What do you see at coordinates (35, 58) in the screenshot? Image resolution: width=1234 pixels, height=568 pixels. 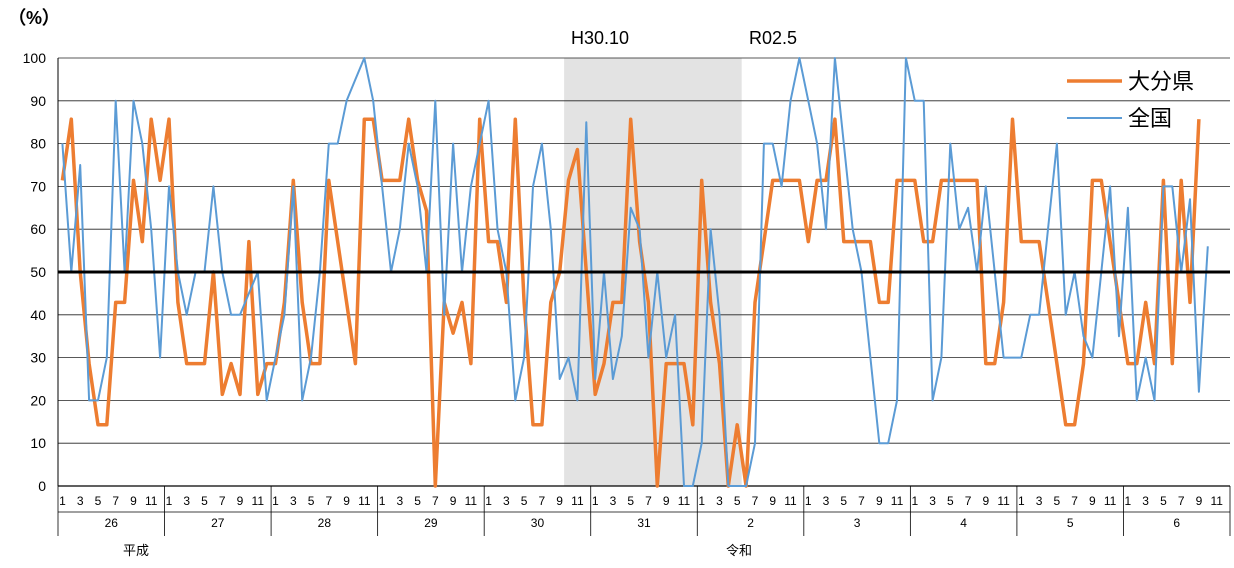 I see `y-tick-label: 100` at bounding box center [35, 58].